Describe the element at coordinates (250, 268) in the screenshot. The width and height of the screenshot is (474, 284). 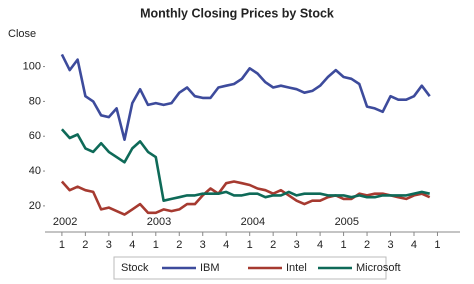
I see `legend-box` at that location.